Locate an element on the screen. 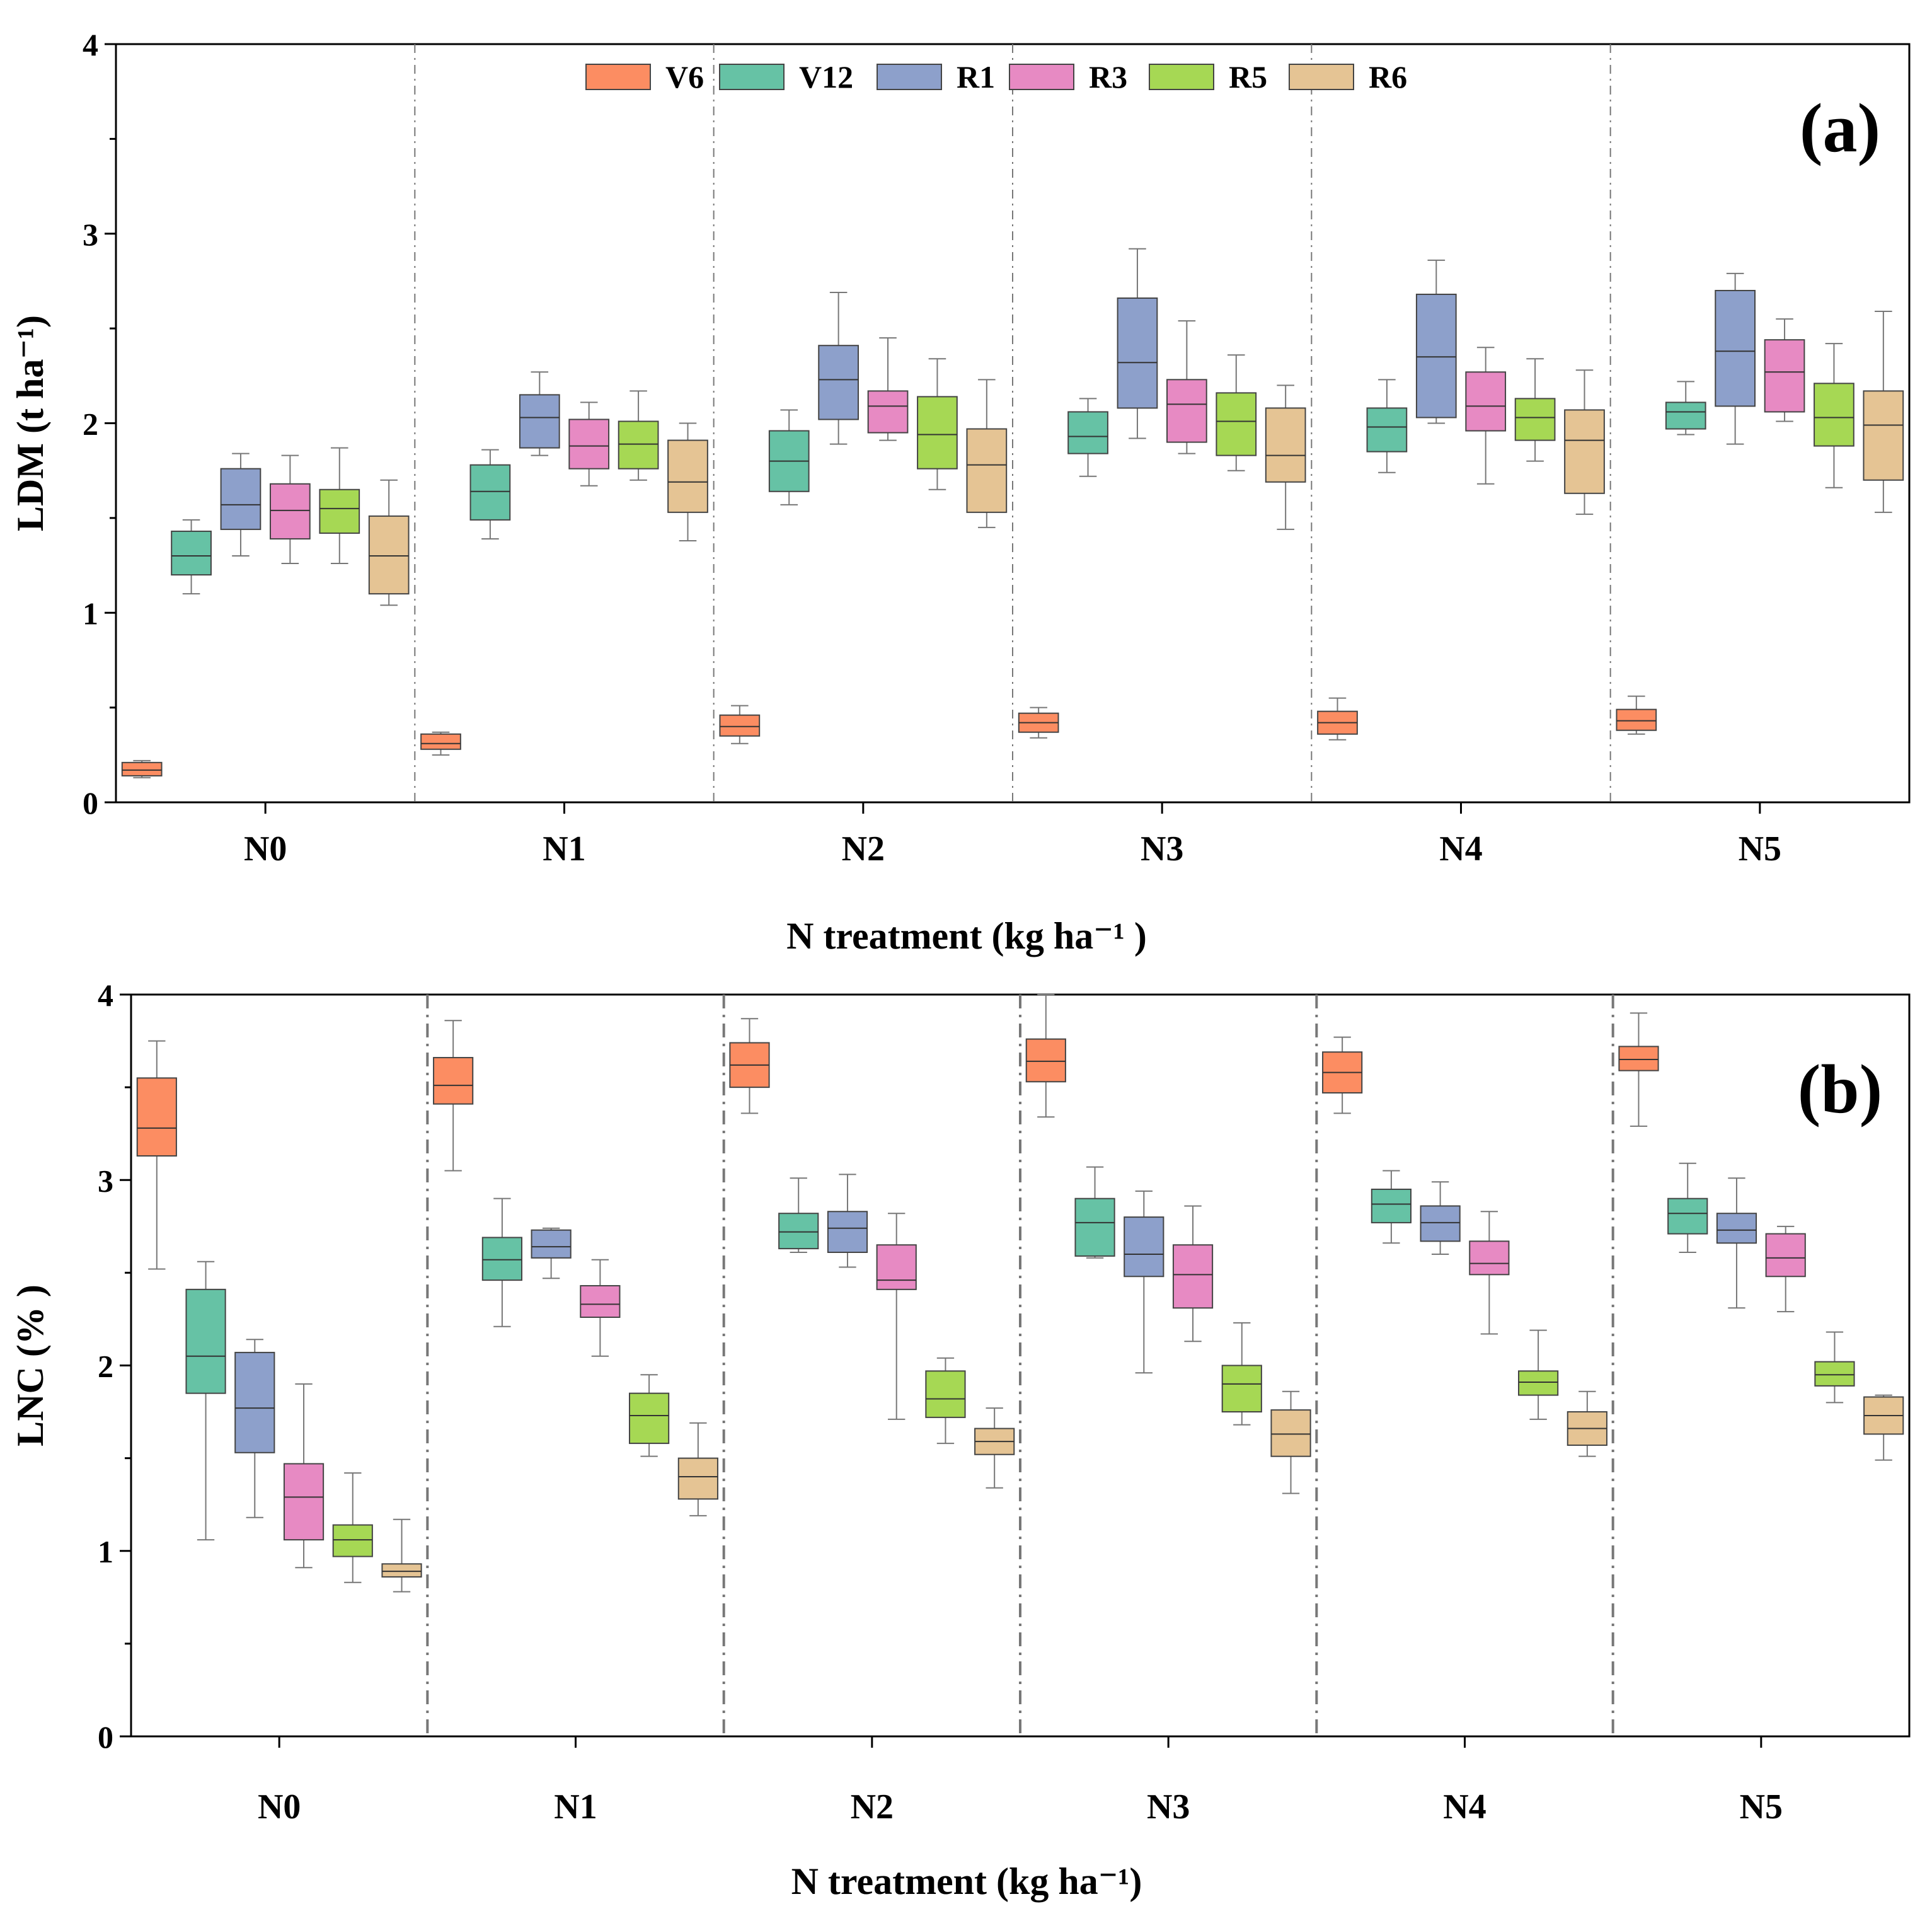 Image resolution: width=1932 pixels, height=1916 pixels. box-v6-n4 is located at coordinates (1342, 1075).